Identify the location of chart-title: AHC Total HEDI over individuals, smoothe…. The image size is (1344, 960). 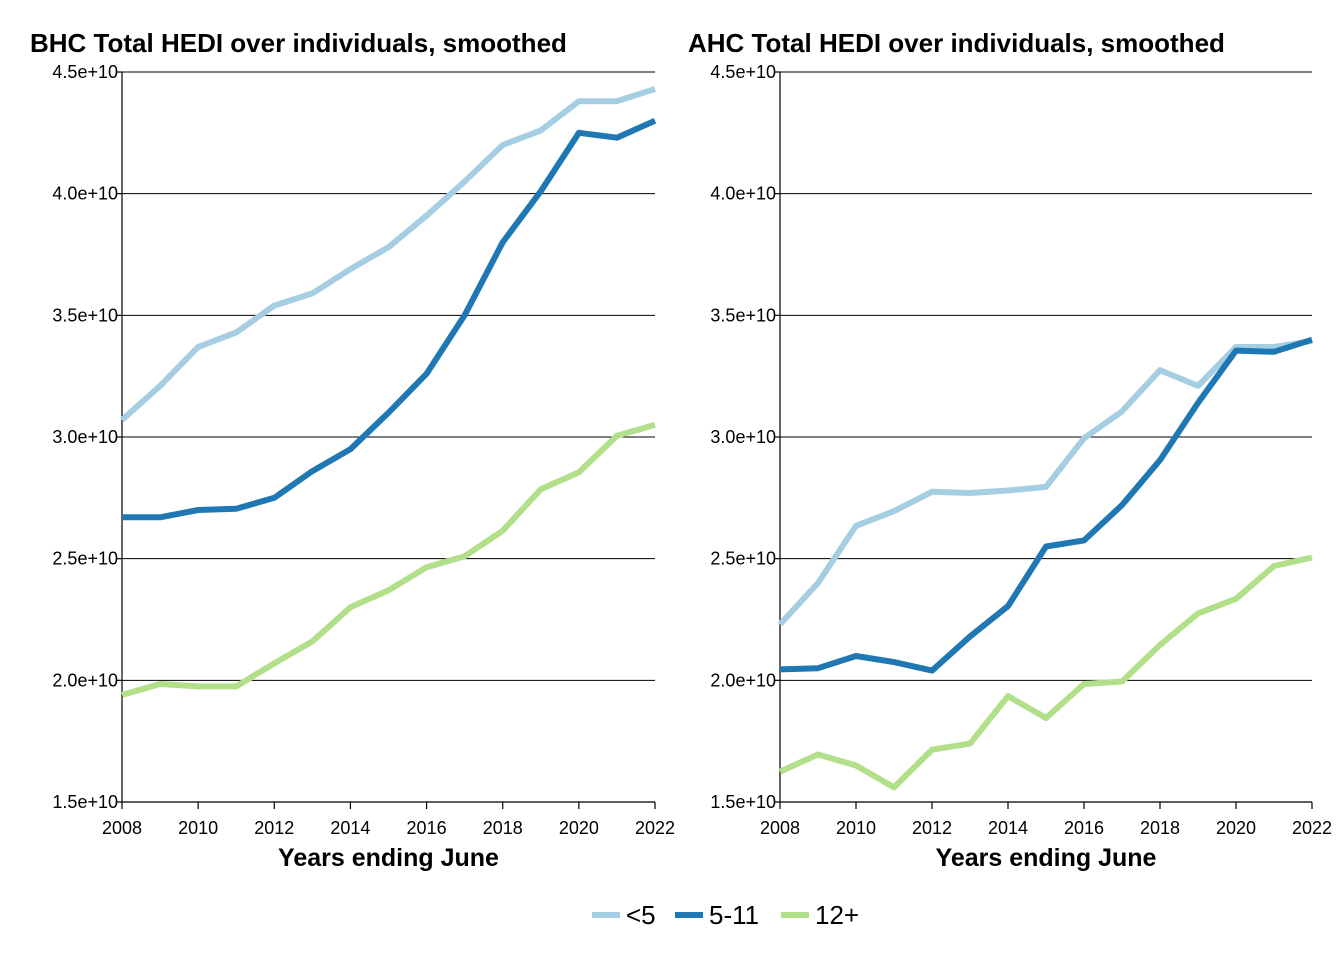
(956, 43).